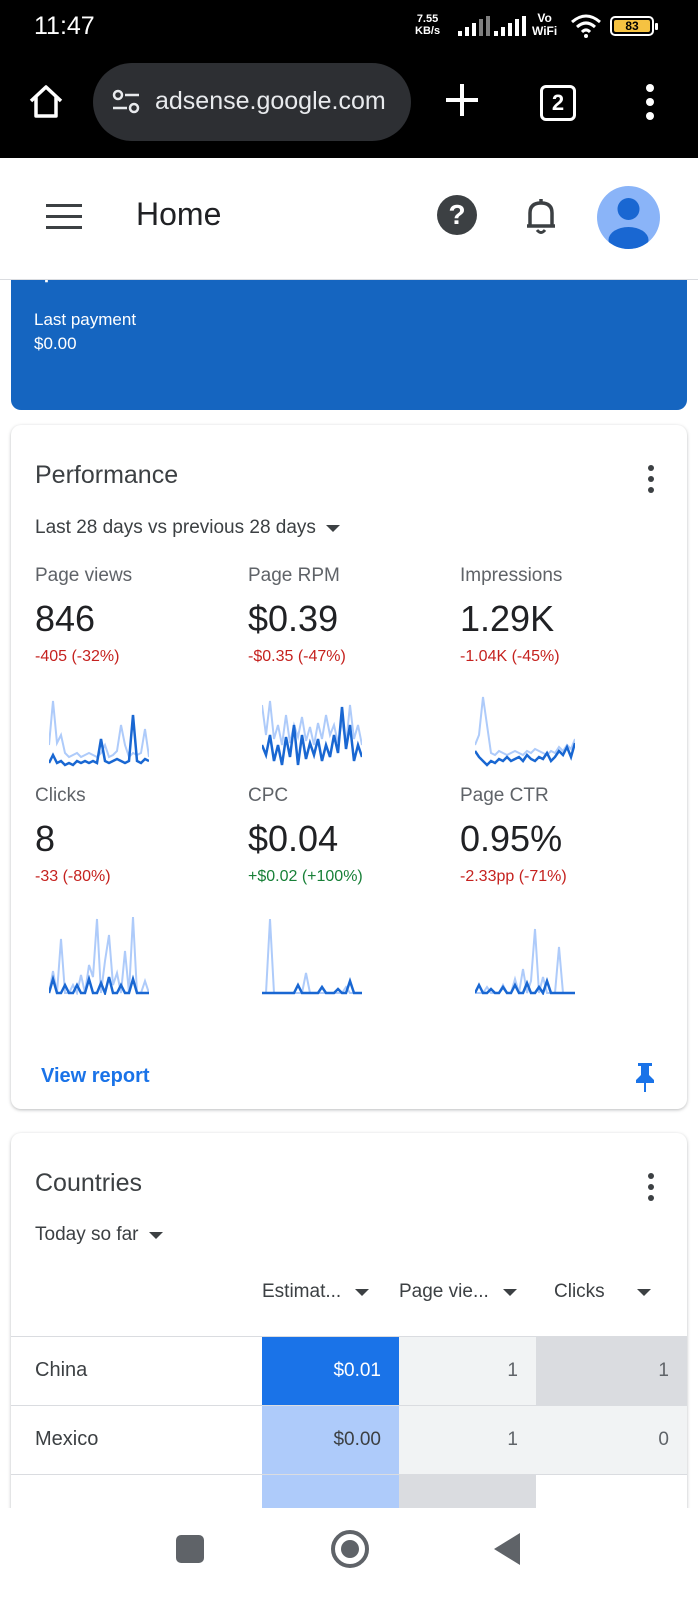 The width and height of the screenshot is (698, 1600). I want to click on table-row: Mexico $0.00 1 0, so click(349, 1440).